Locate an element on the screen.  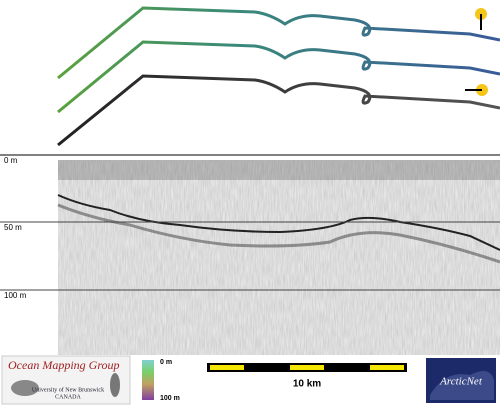
scale-label: 0 m is located at coordinates (166, 362).